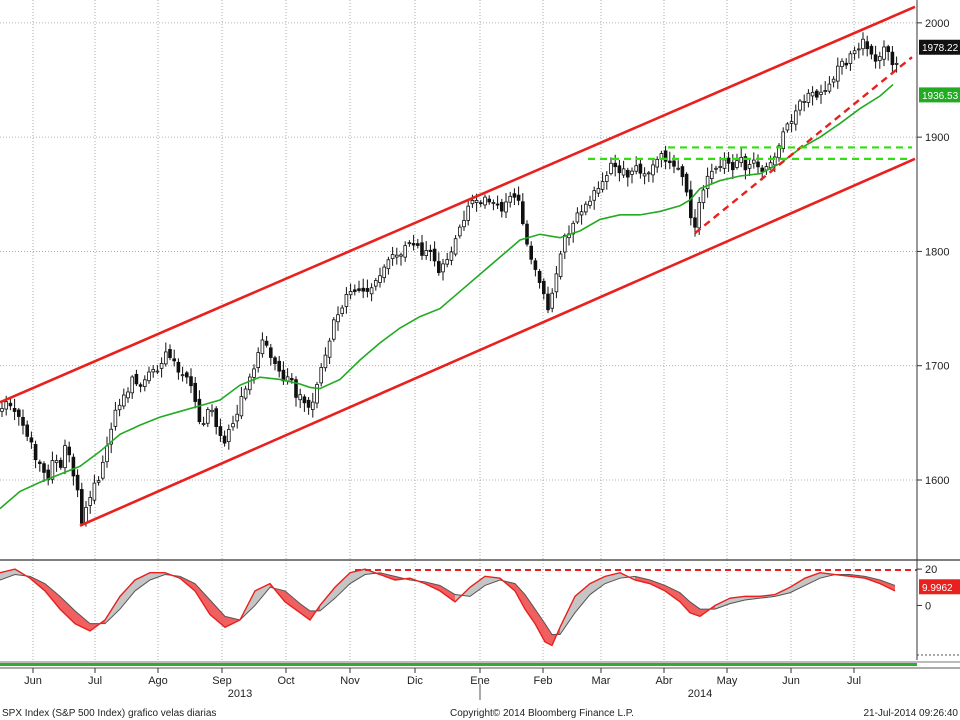 Image resolution: width=960 pixels, height=720 pixels. I want to click on x-tick-label: Nov, so click(350, 681).